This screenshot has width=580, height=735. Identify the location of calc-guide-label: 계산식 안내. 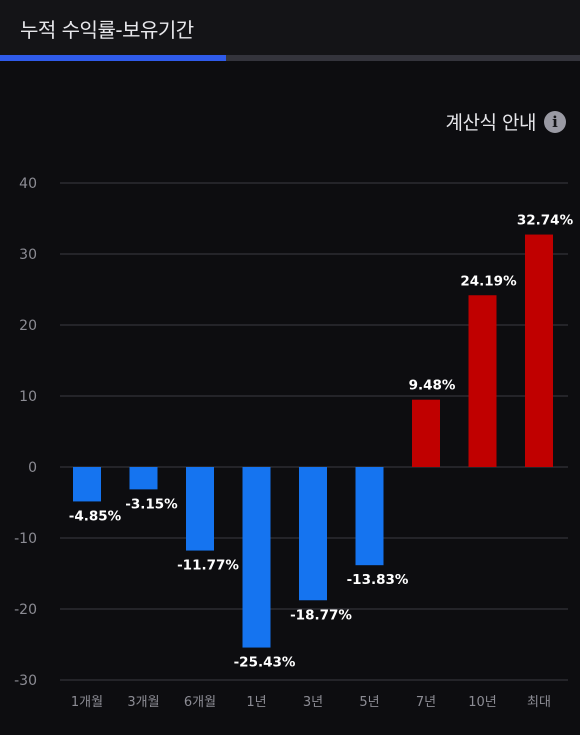
(491, 123).